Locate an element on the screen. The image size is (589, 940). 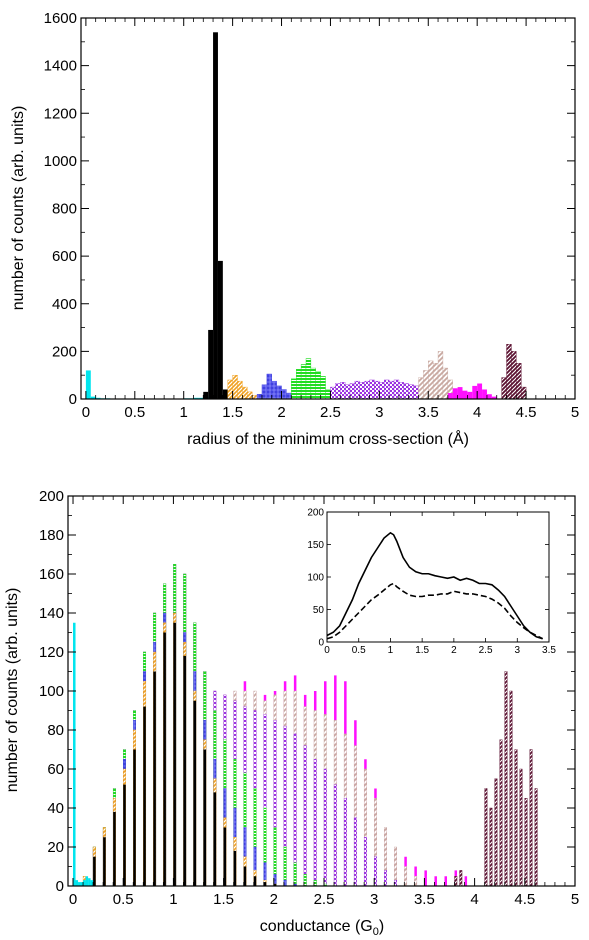
radius-x-axis-label: radius of the minimum cross-section (Å) is located at coordinates (328, 438).